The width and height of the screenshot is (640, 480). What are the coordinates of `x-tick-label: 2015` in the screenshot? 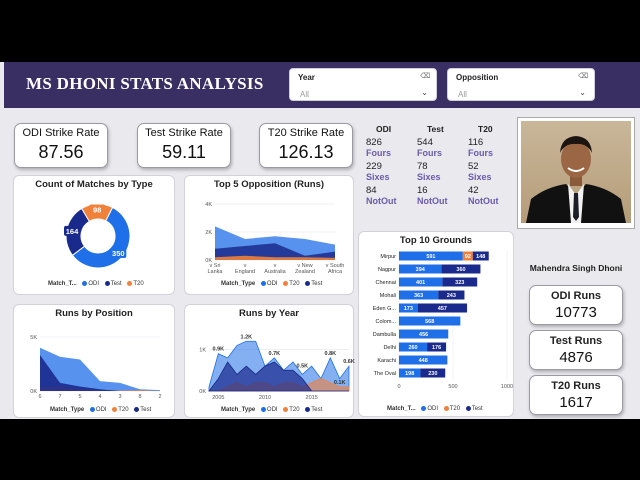 It's located at (312, 398).